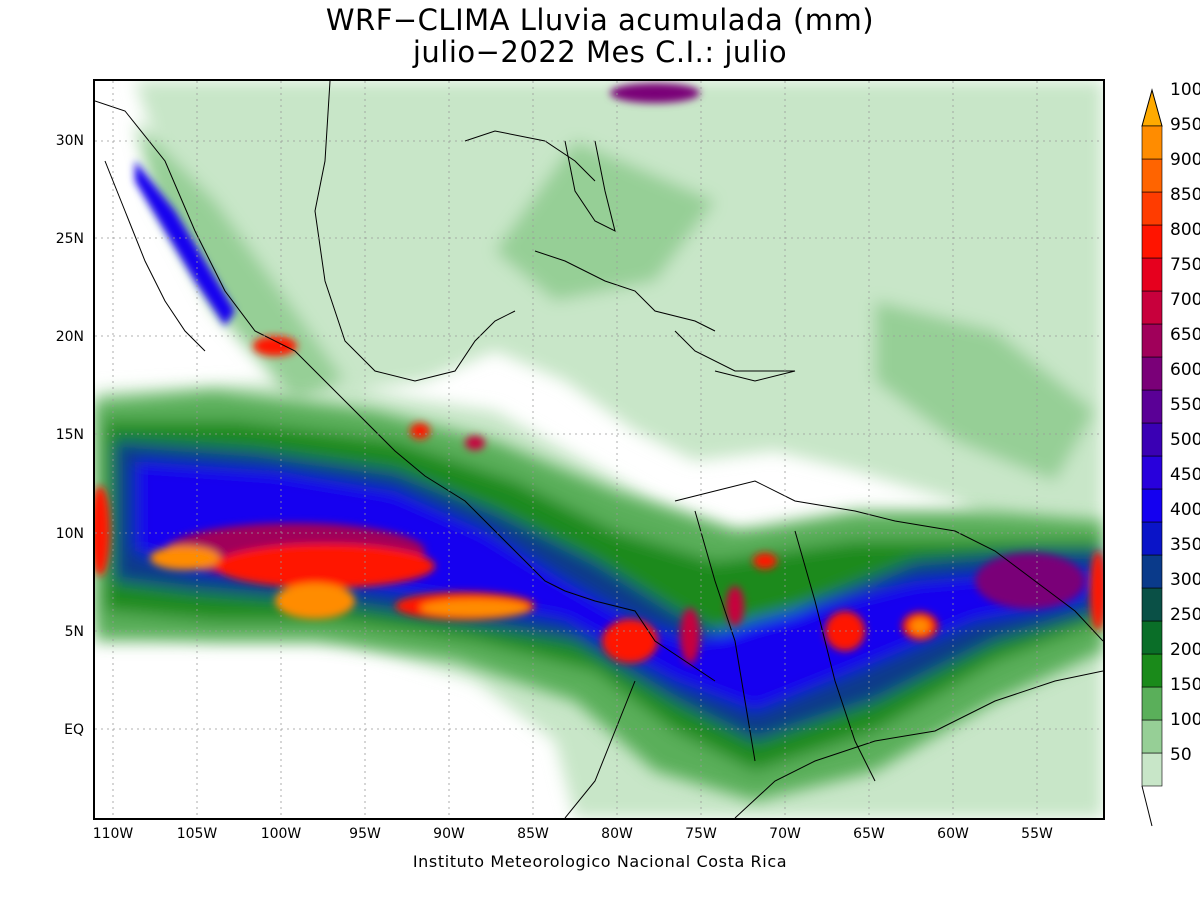 The height and width of the screenshot is (900, 1200). What do you see at coordinates (1185, 335) in the screenshot?
I see `colorbar-label-650: 650` at bounding box center [1185, 335].